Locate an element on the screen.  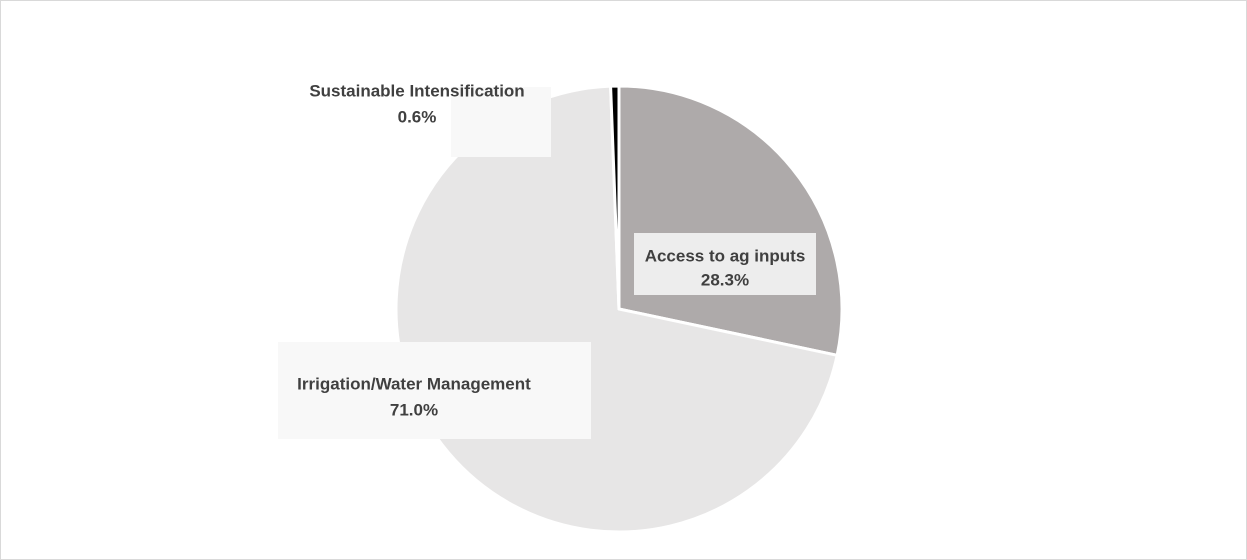
pie-slice-sustainable-intensification is located at coordinates (615, 197).